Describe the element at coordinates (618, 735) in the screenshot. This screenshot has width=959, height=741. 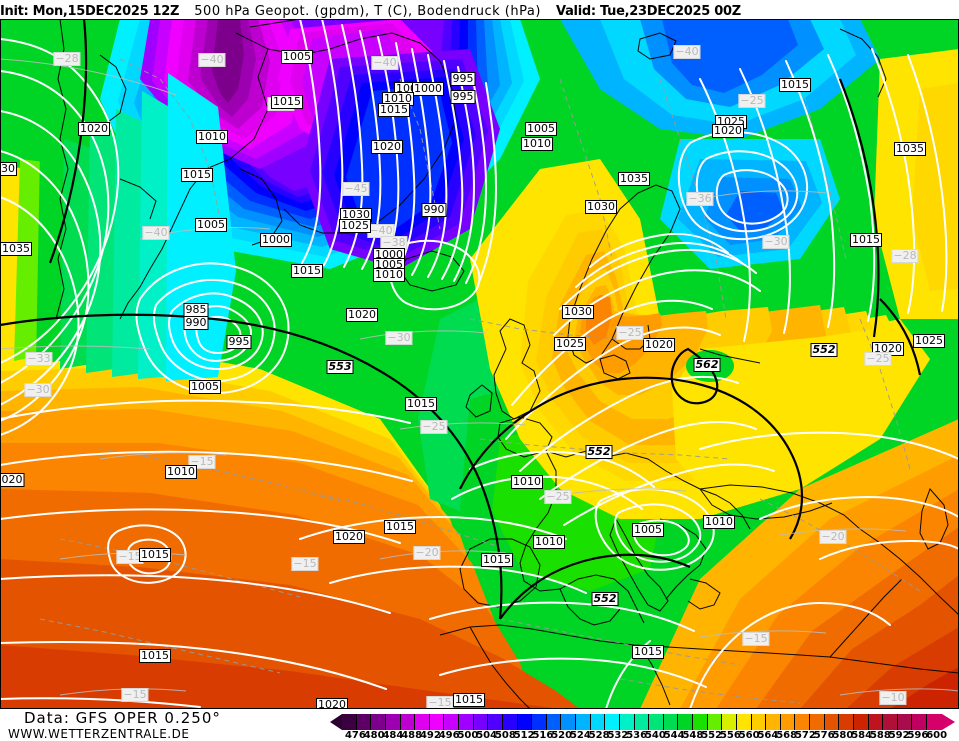
I see `colorbar-tick: 532` at that location.